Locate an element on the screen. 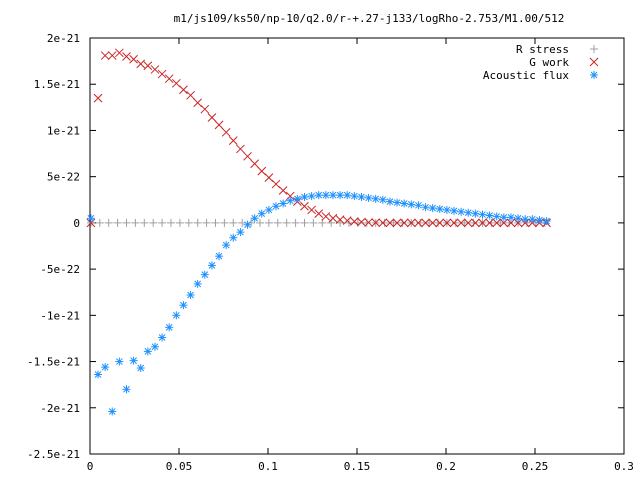 The width and height of the screenshot is (640, 480). y-tick-label: -2.5e-21 is located at coordinates (53, 454).